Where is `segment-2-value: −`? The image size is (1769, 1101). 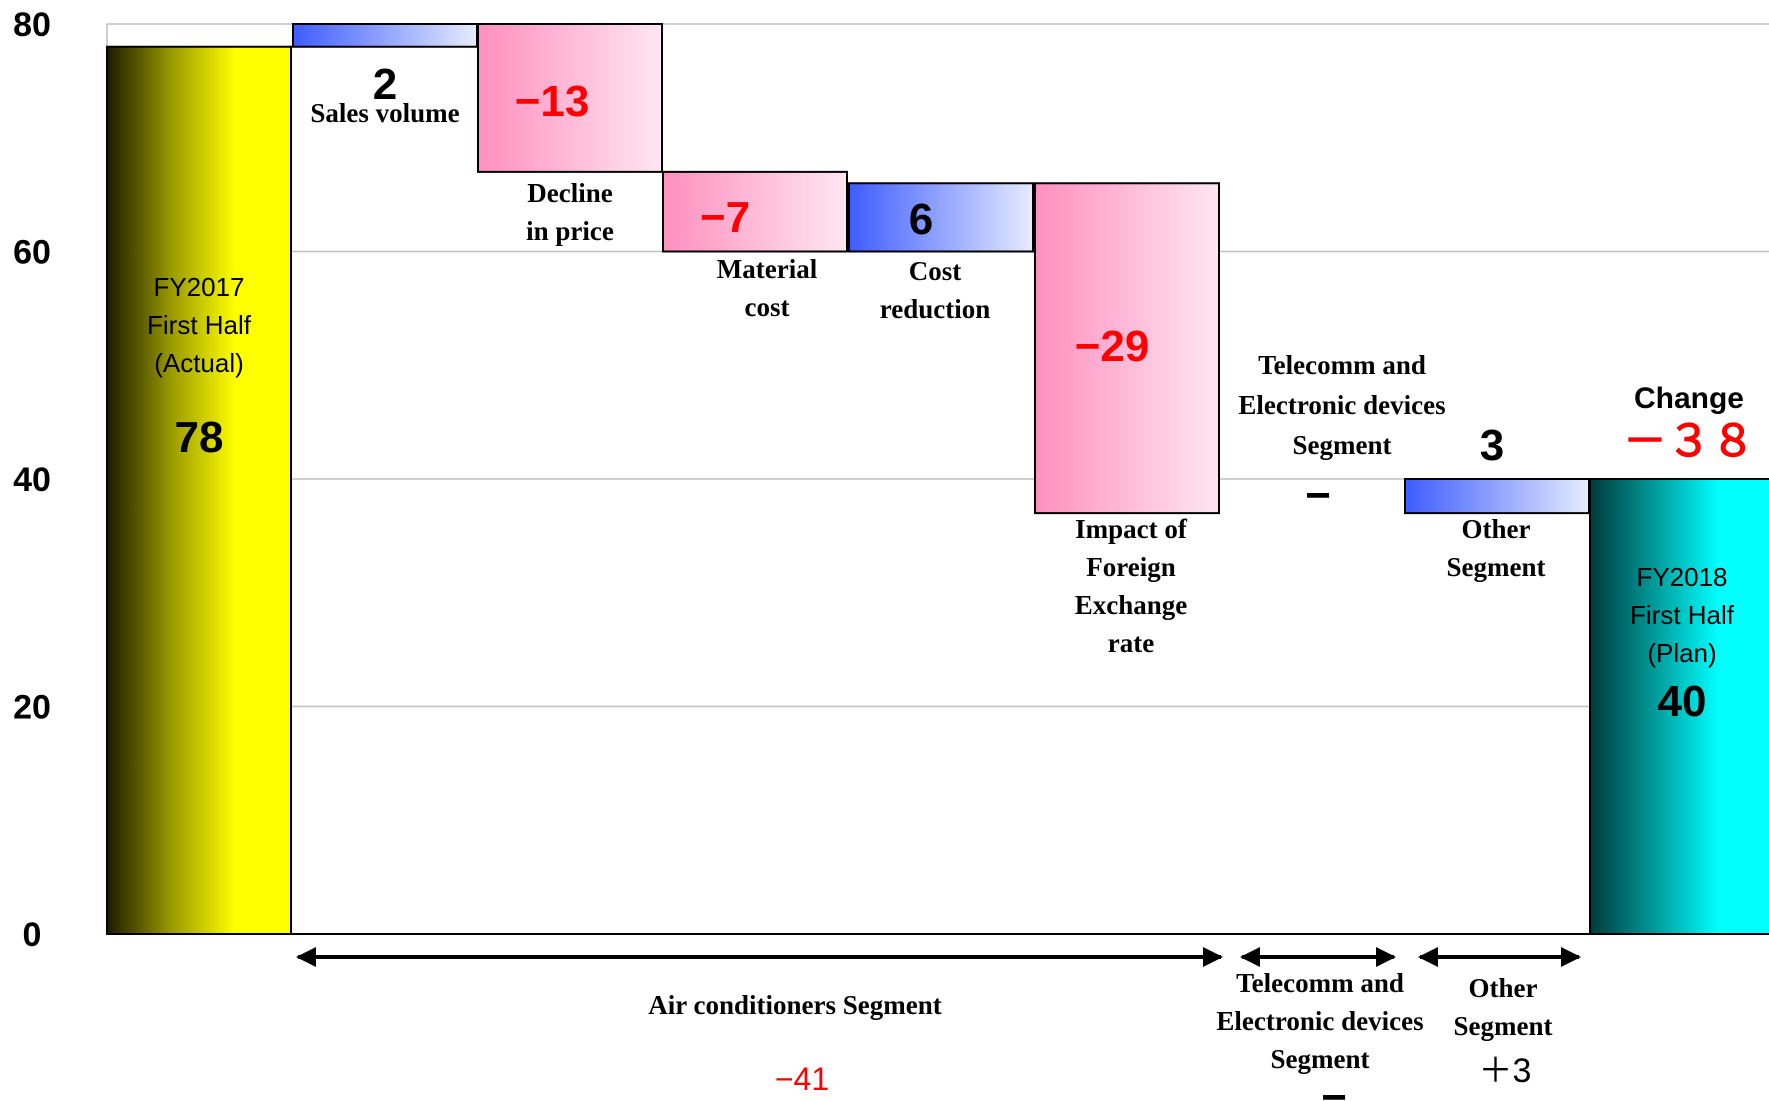 segment-2-value: − is located at coordinates (1334, 1087).